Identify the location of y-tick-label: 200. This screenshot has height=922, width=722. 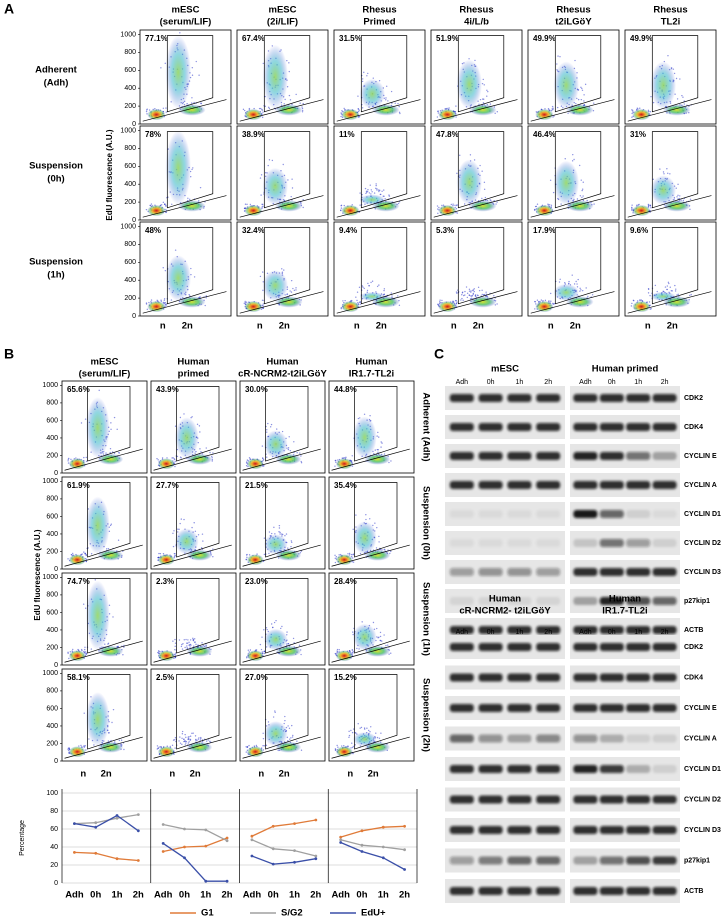
(52, 455).